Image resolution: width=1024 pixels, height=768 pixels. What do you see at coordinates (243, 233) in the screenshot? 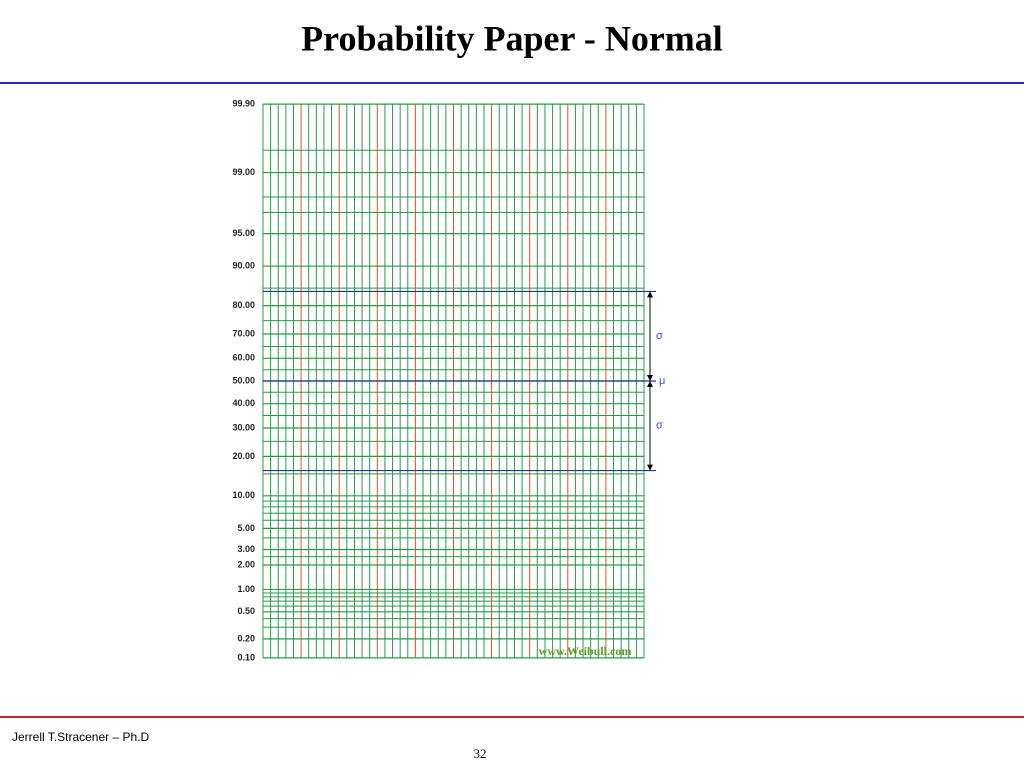
I see `y-tick-label: 95.00` at bounding box center [243, 233].